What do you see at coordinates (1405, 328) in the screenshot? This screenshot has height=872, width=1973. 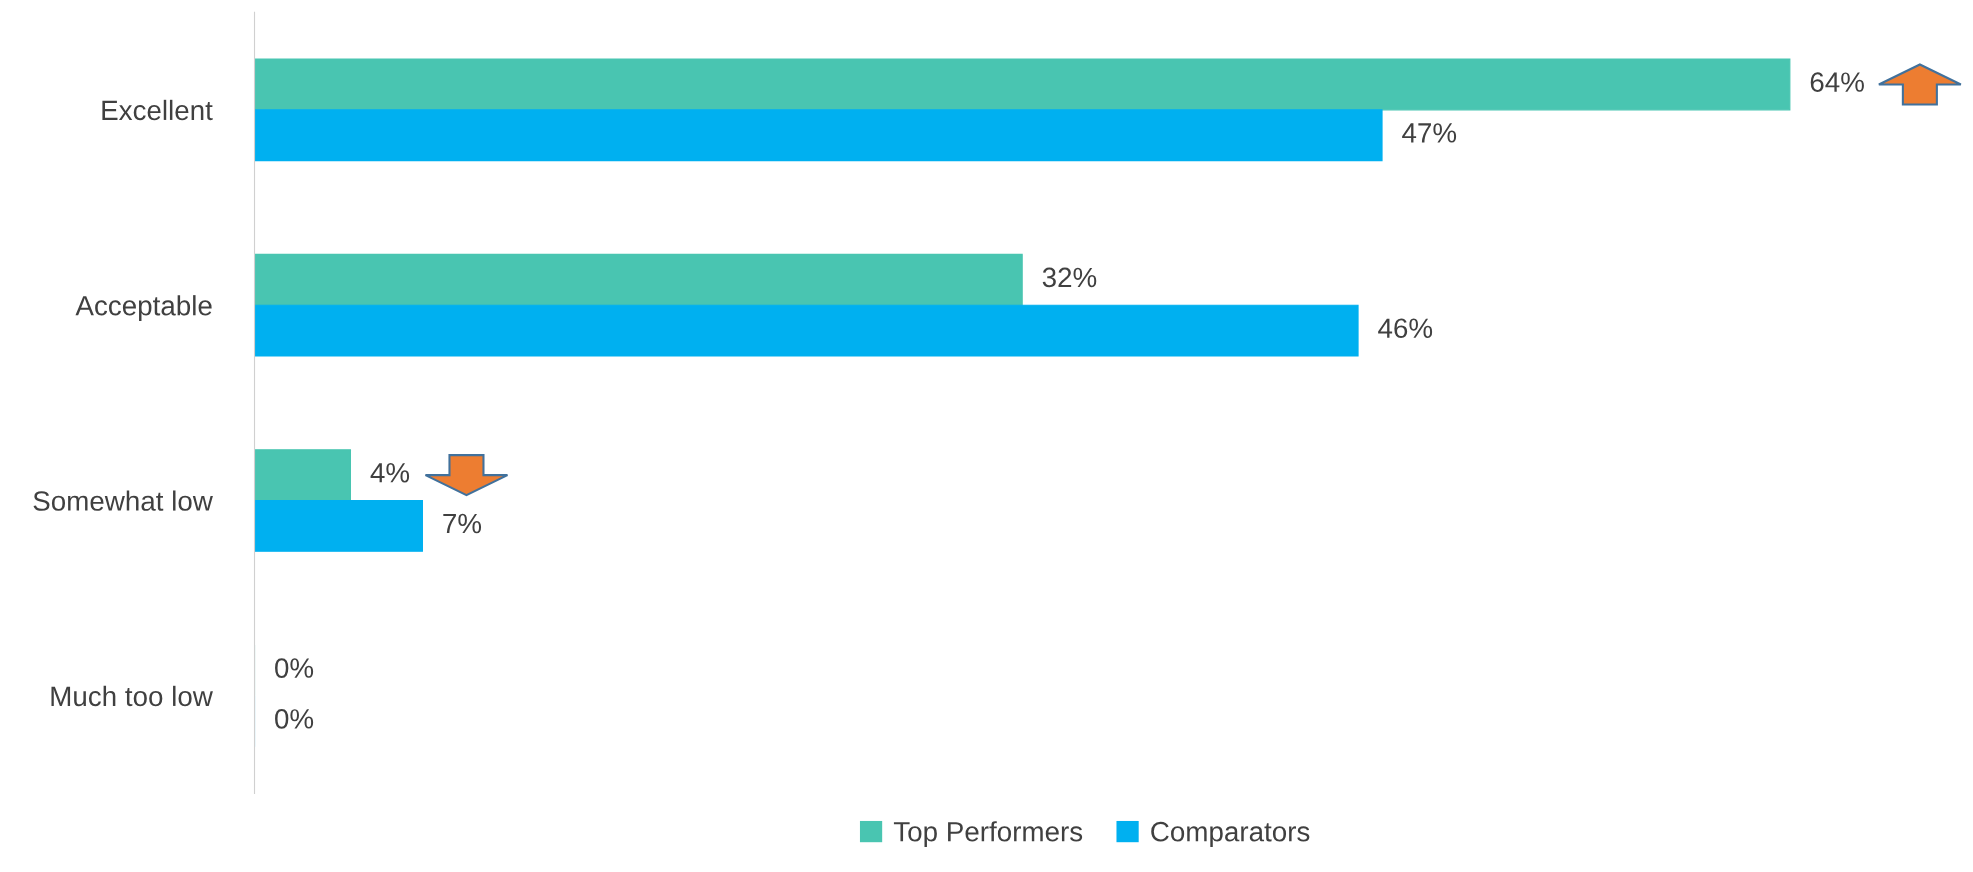 I see `data-label: 46%` at bounding box center [1405, 328].